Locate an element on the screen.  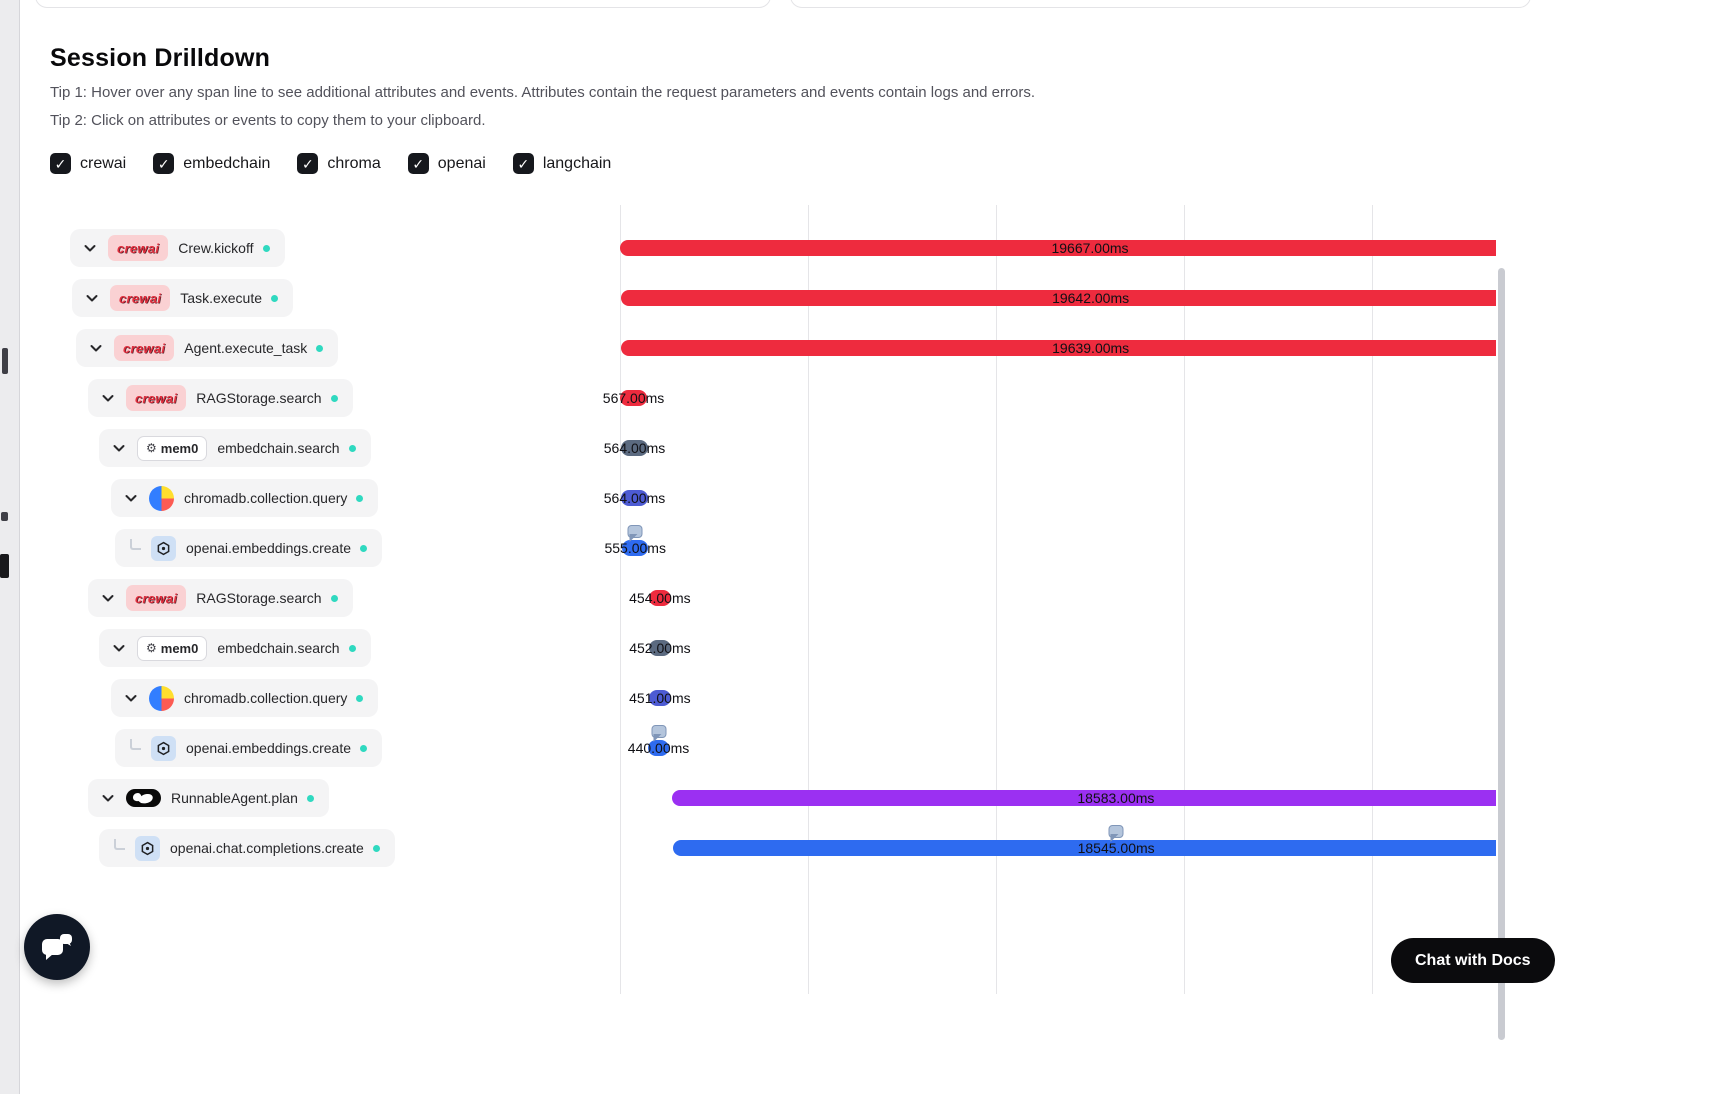
span-label: openai.chat.completions.create is located at coordinates (247, 848).